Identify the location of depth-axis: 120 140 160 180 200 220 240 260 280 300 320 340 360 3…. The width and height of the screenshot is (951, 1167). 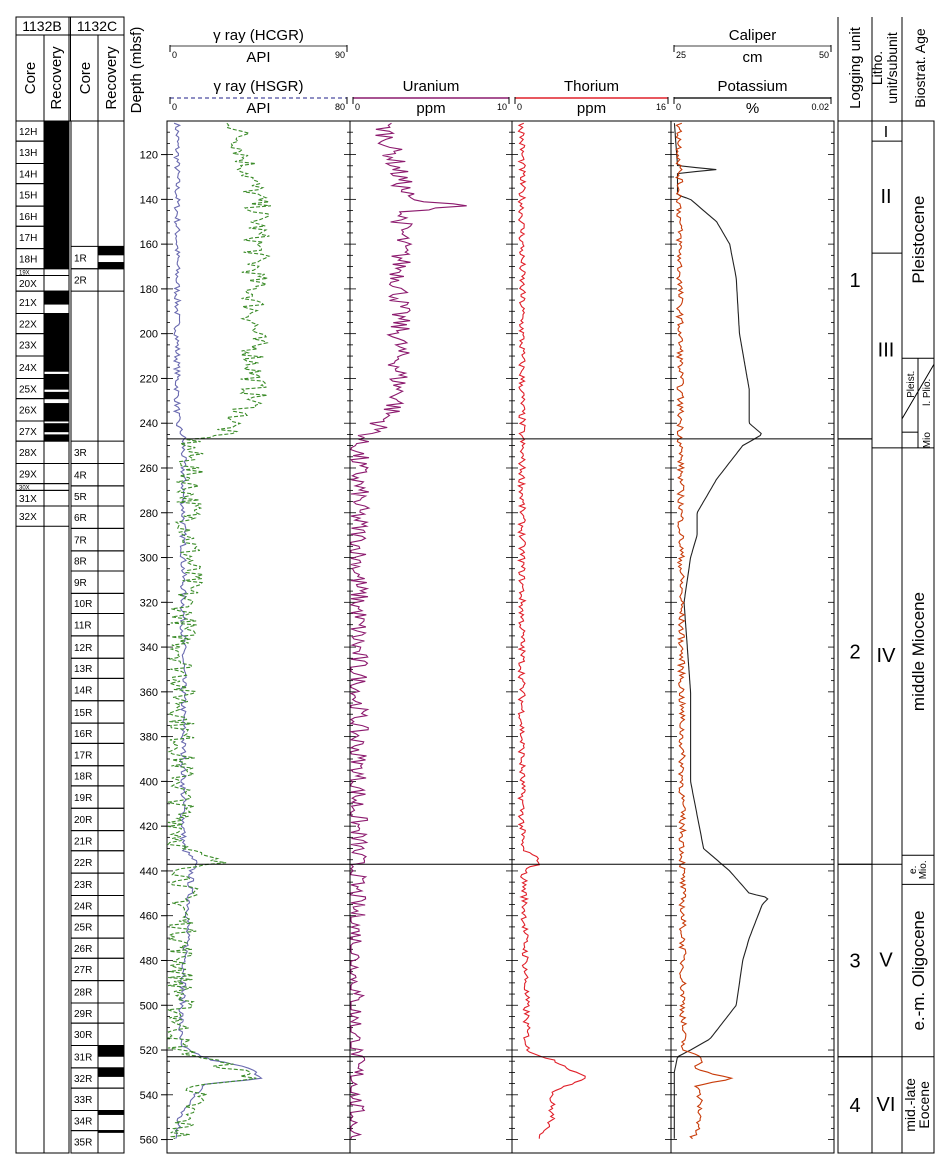
(154, 637).